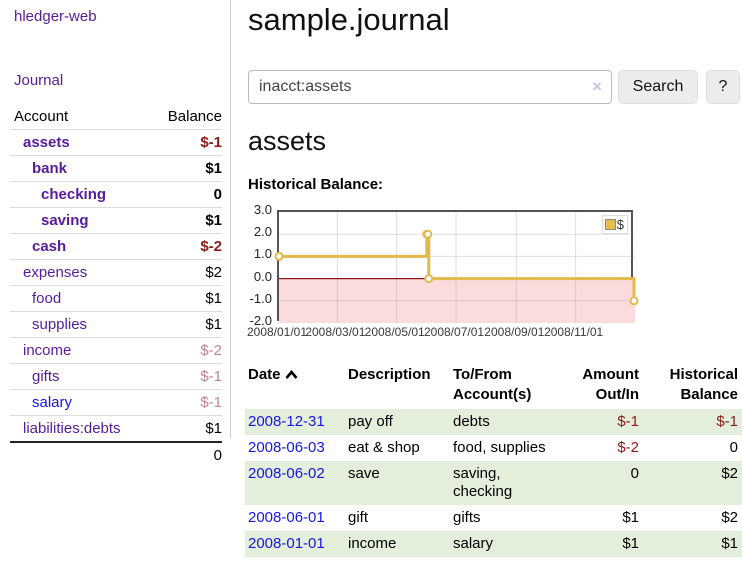  What do you see at coordinates (262, 276) in the screenshot?
I see `y-axis-tick-label: 0.0` at bounding box center [262, 276].